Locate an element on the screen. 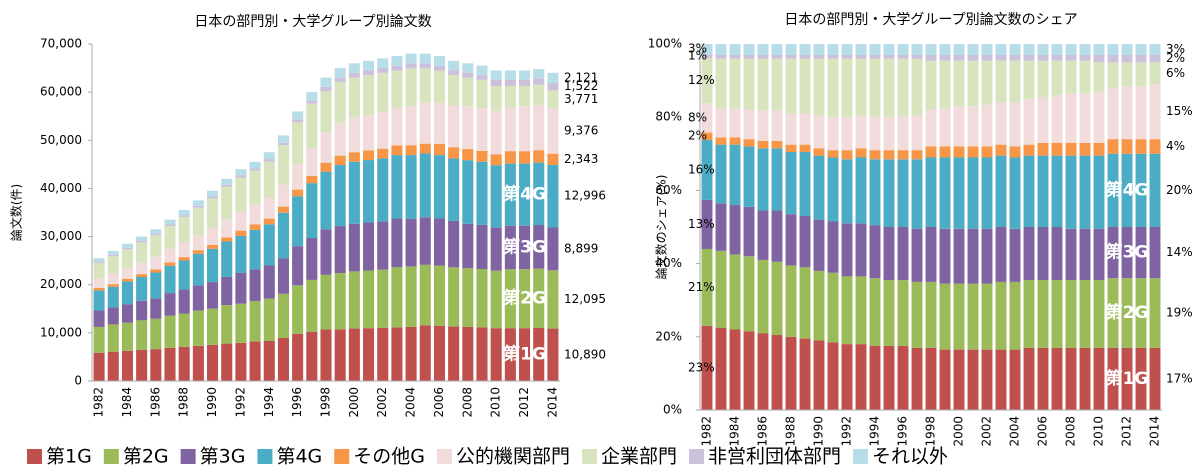  legend-label: 第4G is located at coordinates (299, 457).